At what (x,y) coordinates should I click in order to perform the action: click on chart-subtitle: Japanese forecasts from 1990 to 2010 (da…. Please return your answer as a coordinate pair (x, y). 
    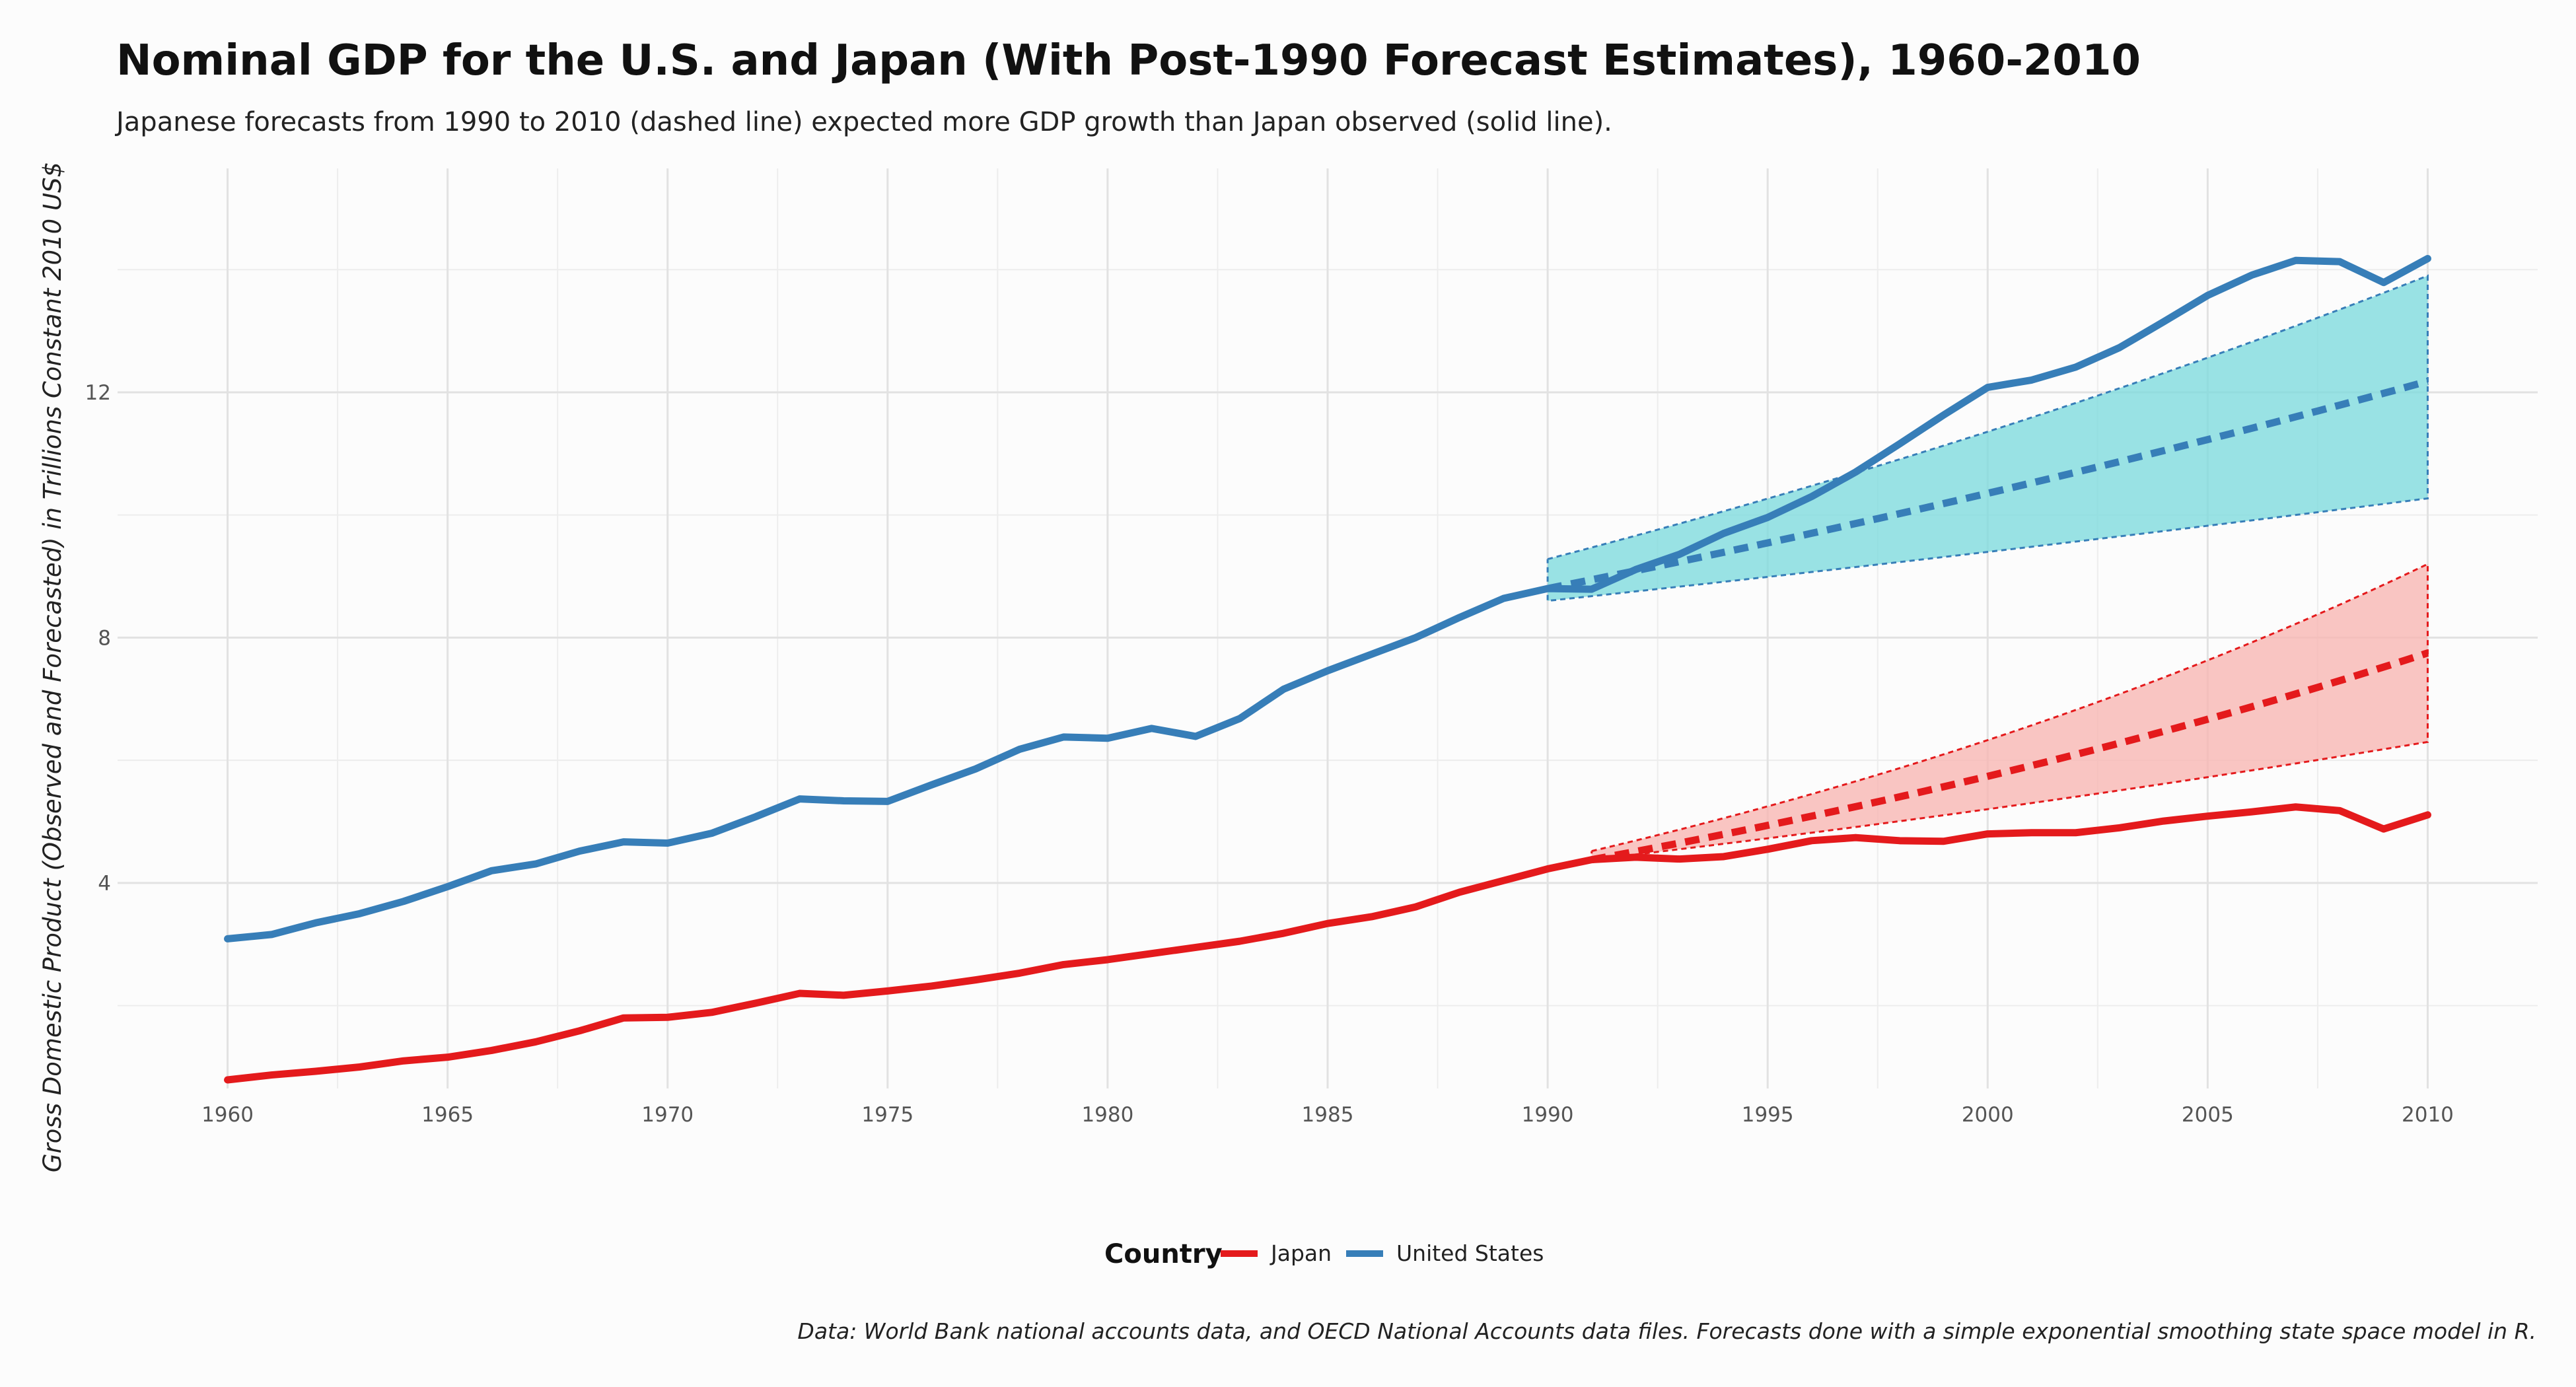
    Looking at the image, I should click on (863, 122).